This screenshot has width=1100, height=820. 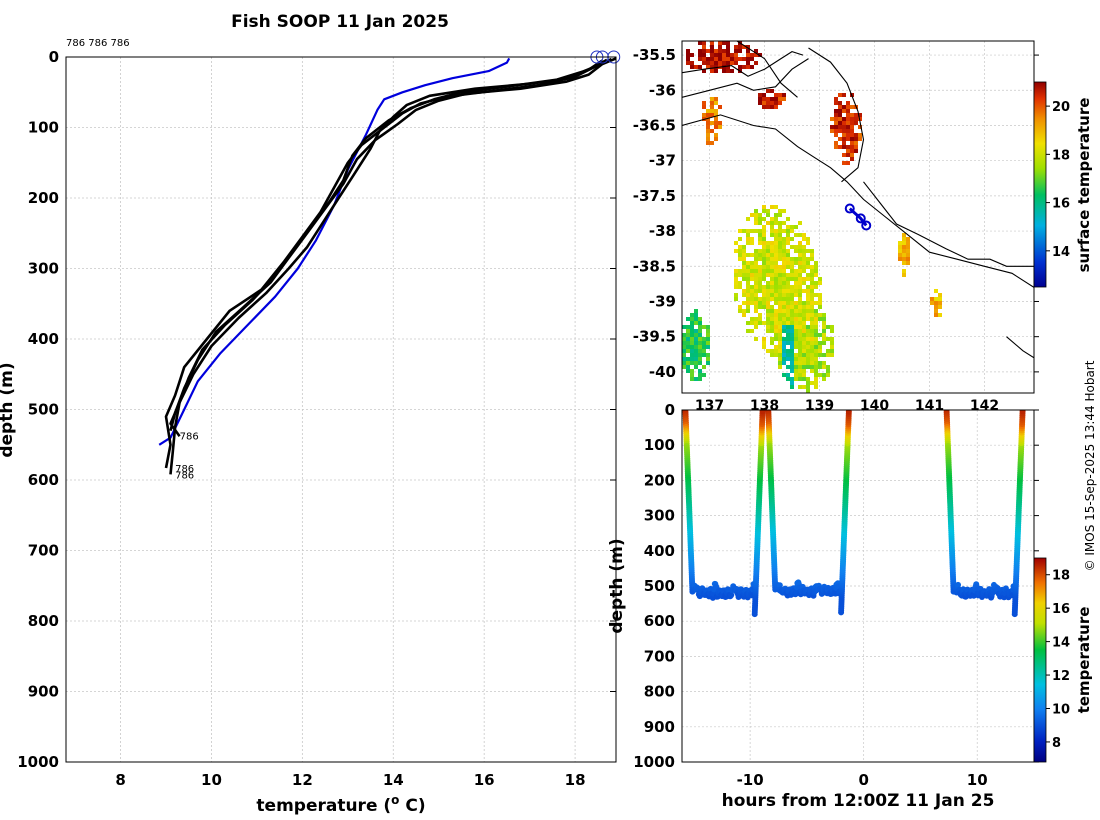 I want to click on figure-title: Fish SOOP 11 Jan 2025, so click(x=340, y=22).